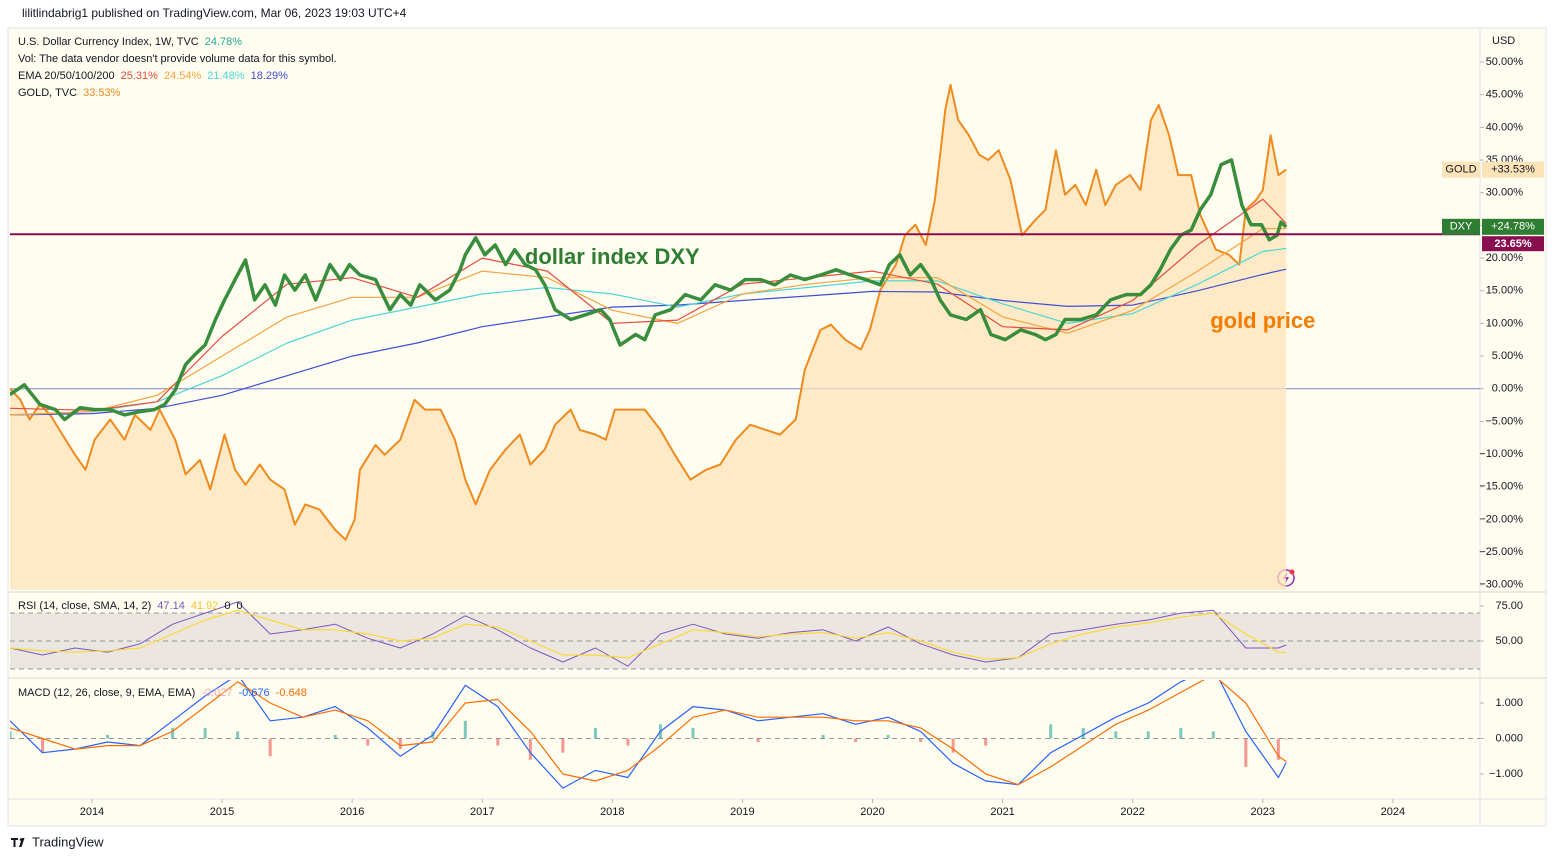  What do you see at coordinates (1509, 641) in the screenshot?
I see `y-tick-label: 50.00` at bounding box center [1509, 641].